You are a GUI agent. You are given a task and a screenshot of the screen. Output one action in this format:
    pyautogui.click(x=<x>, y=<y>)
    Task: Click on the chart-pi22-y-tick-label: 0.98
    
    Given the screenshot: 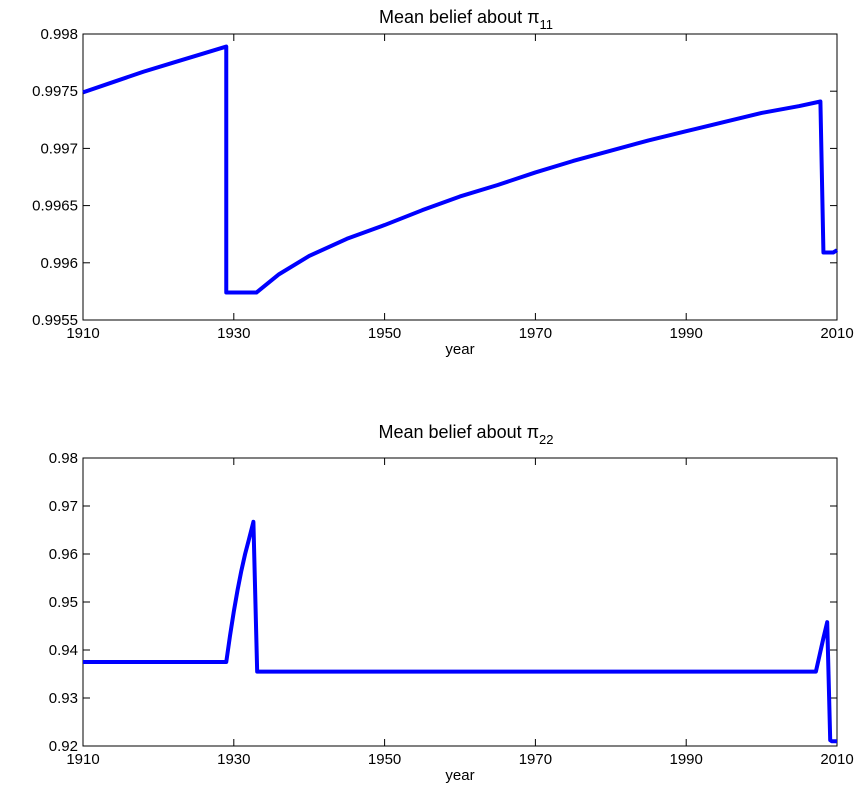 What is the action you would take?
    pyautogui.click(x=63, y=458)
    